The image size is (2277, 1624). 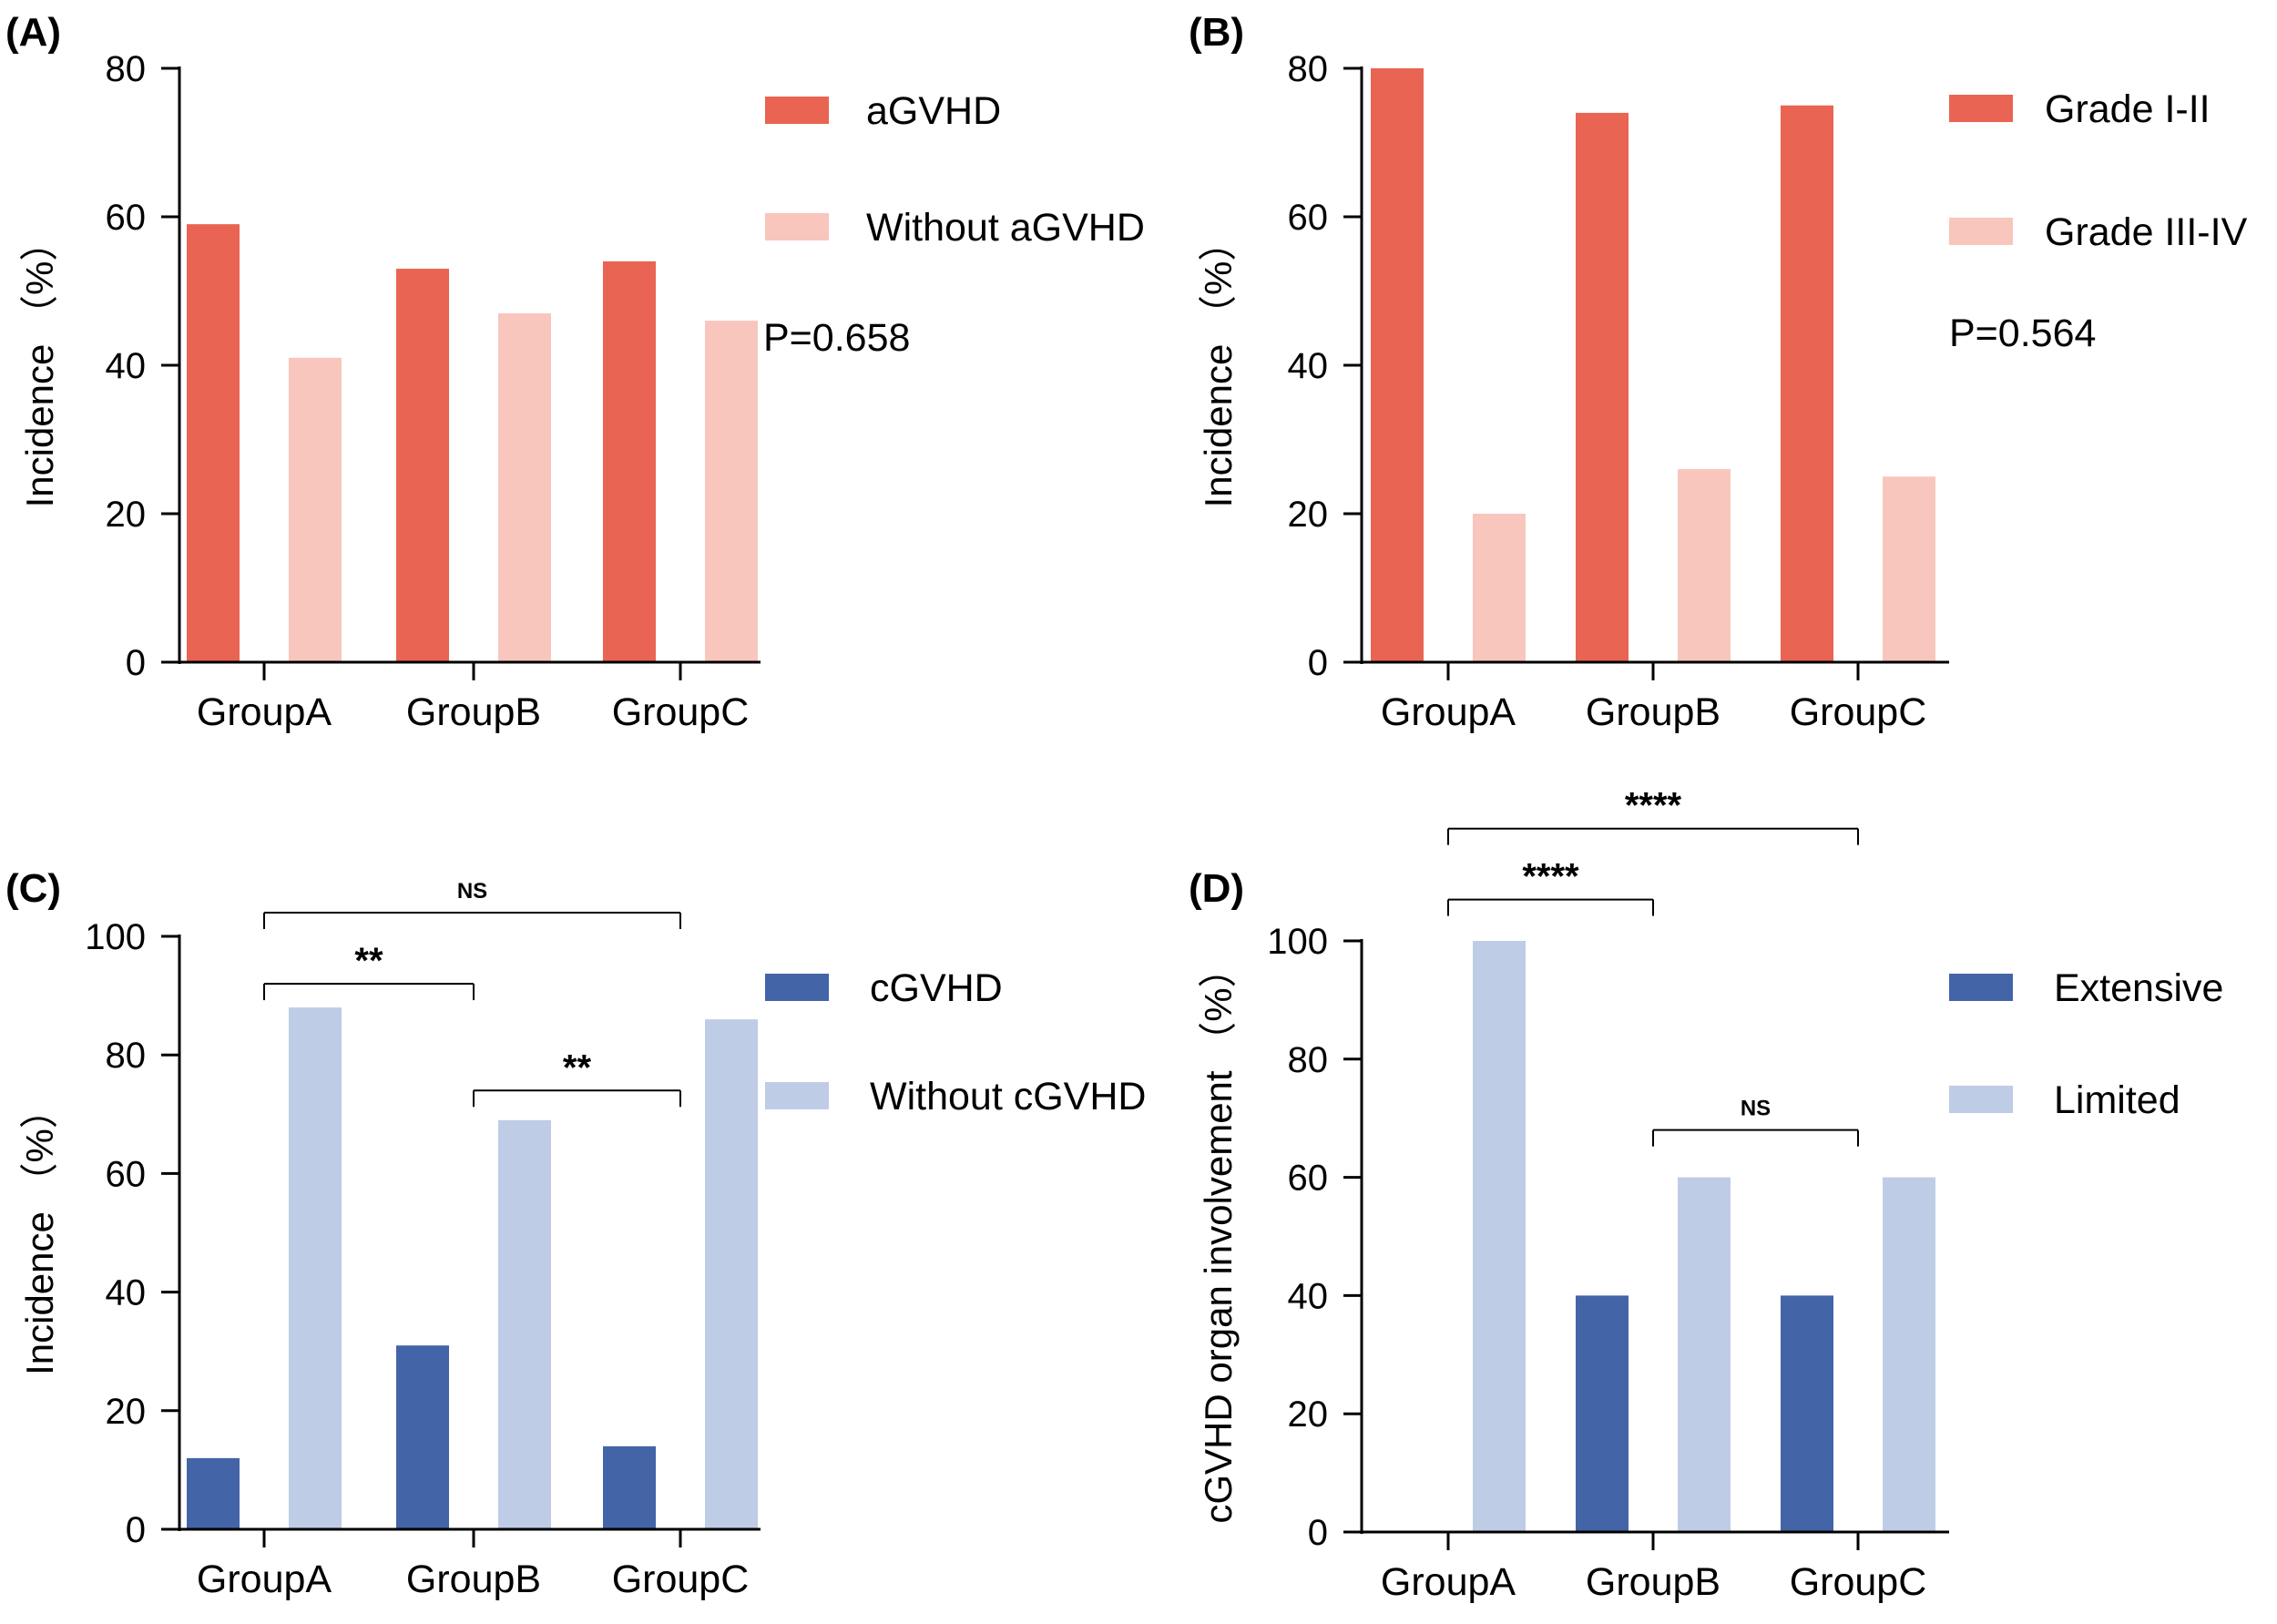 What do you see at coordinates (1006, 228) in the screenshot?
I see `legend-label: Without aGVHD` at bounding box center [1006, 228].